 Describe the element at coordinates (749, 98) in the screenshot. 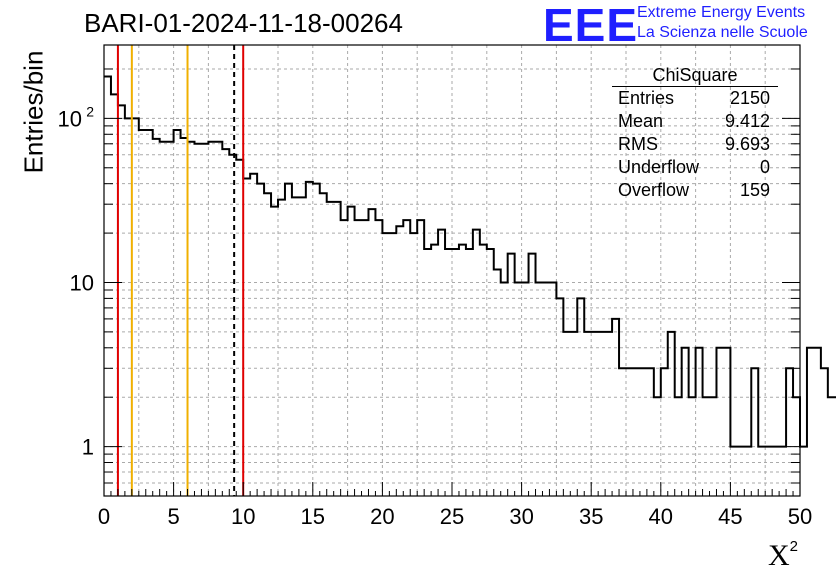

I see `stats-value: 2150` at that location.